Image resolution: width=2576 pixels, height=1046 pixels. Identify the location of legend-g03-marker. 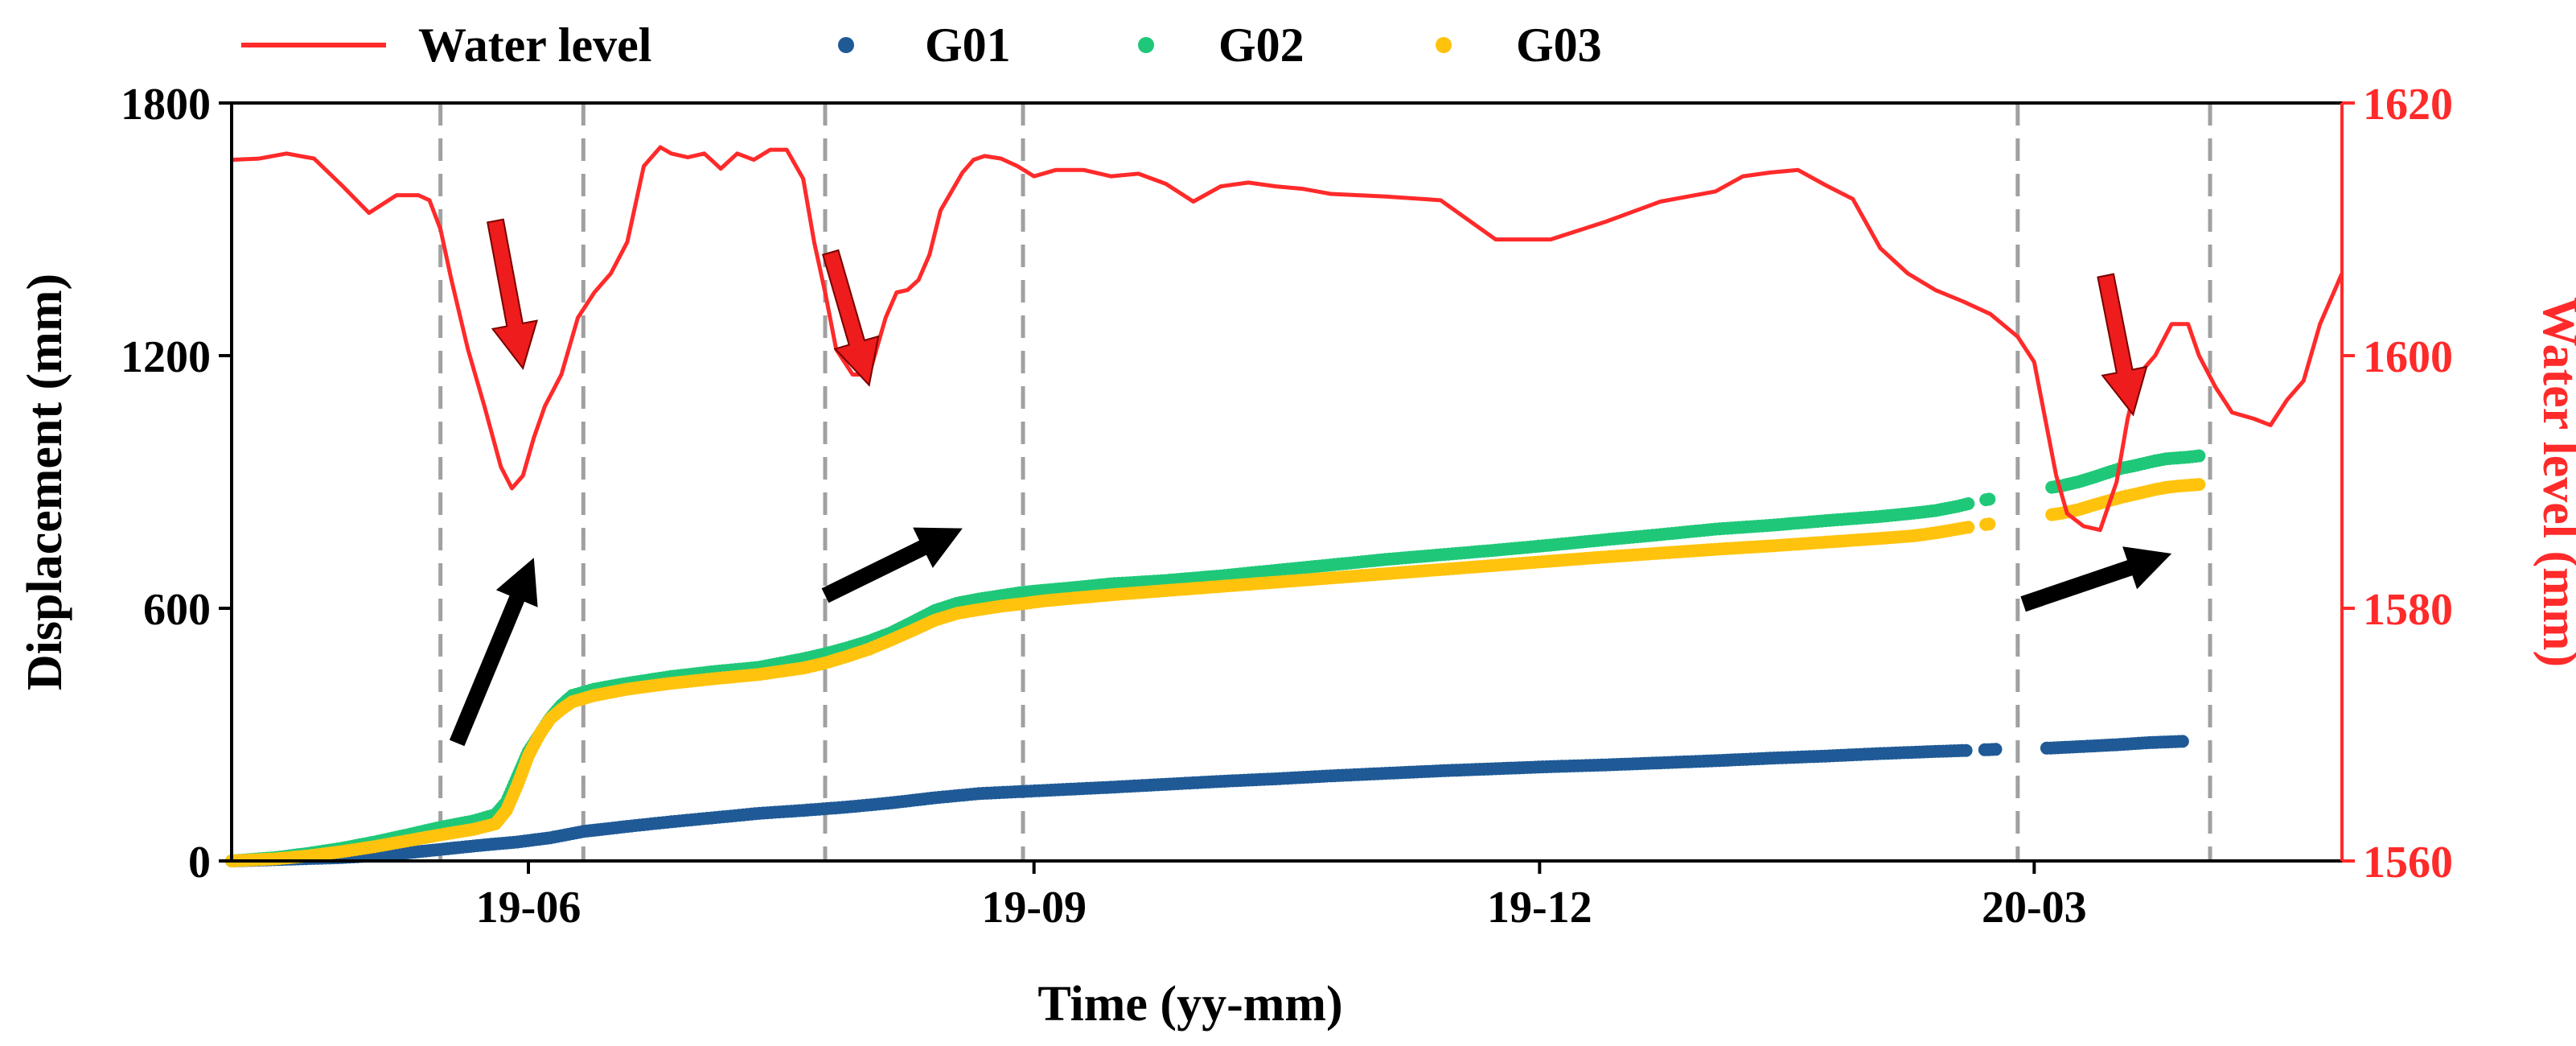
(1444, 45).